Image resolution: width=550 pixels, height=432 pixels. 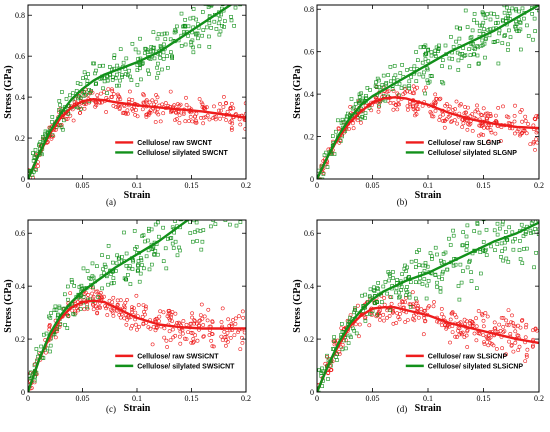 I want to click on y-tick-label: 0.8, so click(x=309, y=9).